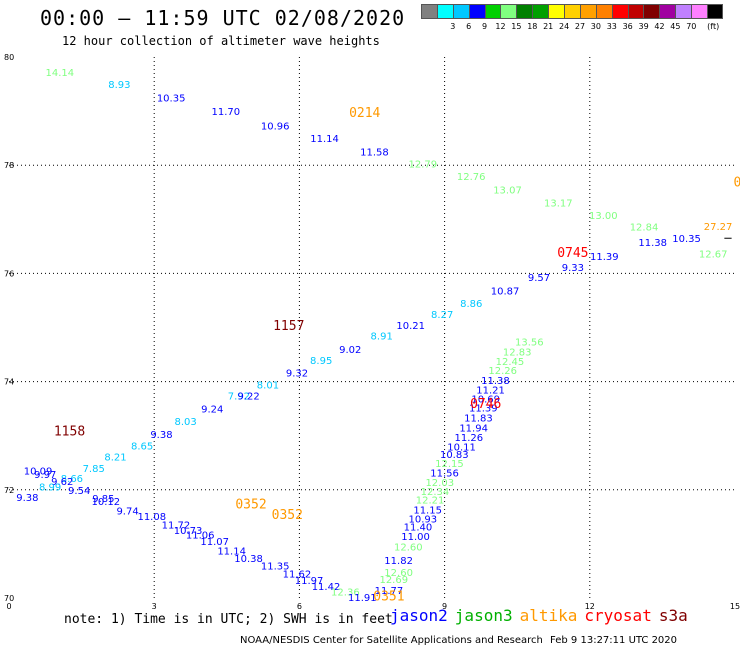 The width and height of the screenshot is (740, 650). Describe the element at coordinates (507, 191) in the screenshot. I see `swh-point-label: 13.07` at that location.